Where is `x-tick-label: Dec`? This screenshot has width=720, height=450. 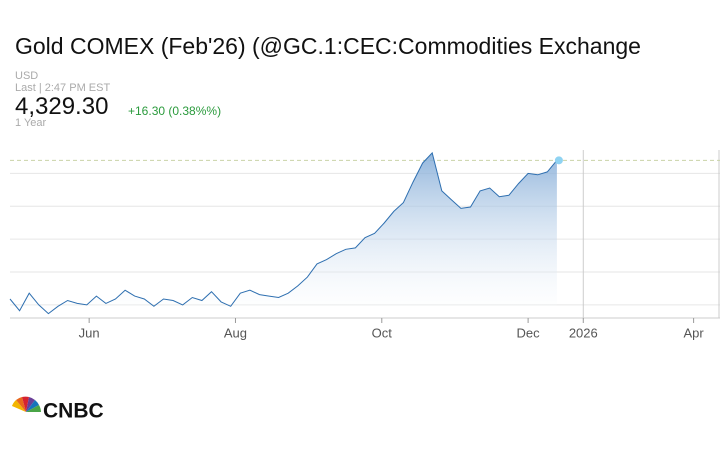
x-tick-label: Dec is located at coordinates (529, 332).